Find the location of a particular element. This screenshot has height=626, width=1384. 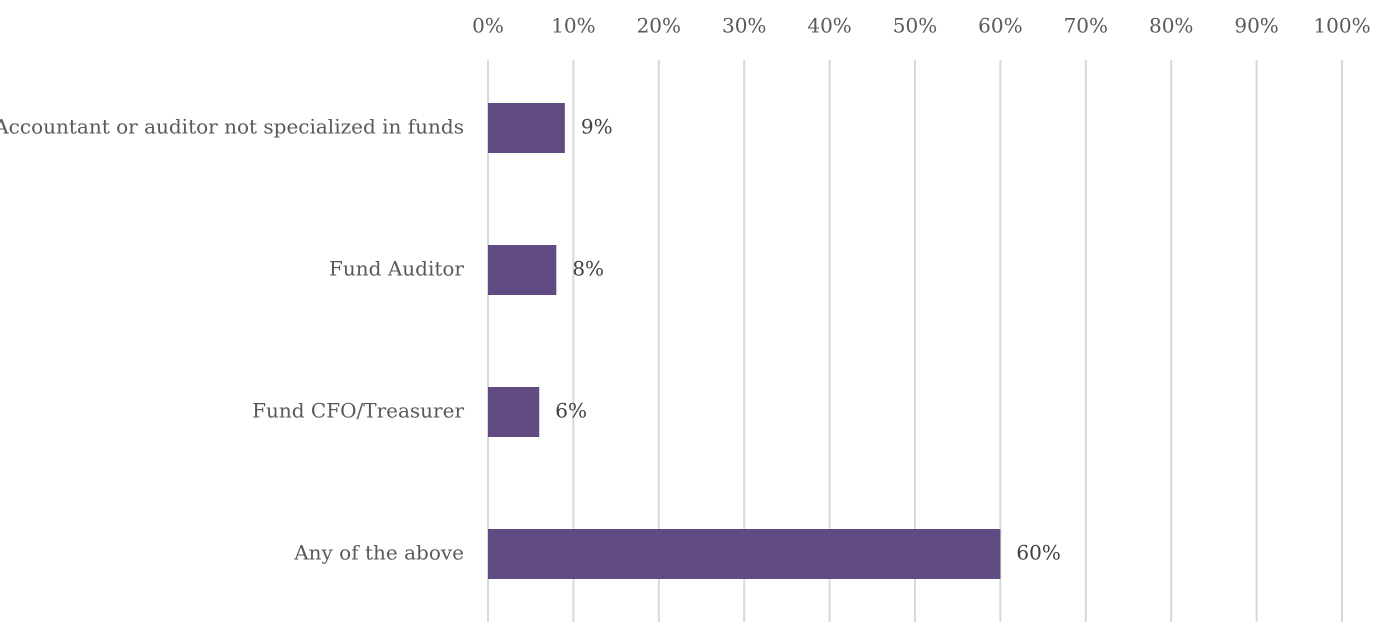

x-tick-label: 0% is located at coordinates (488, 26).